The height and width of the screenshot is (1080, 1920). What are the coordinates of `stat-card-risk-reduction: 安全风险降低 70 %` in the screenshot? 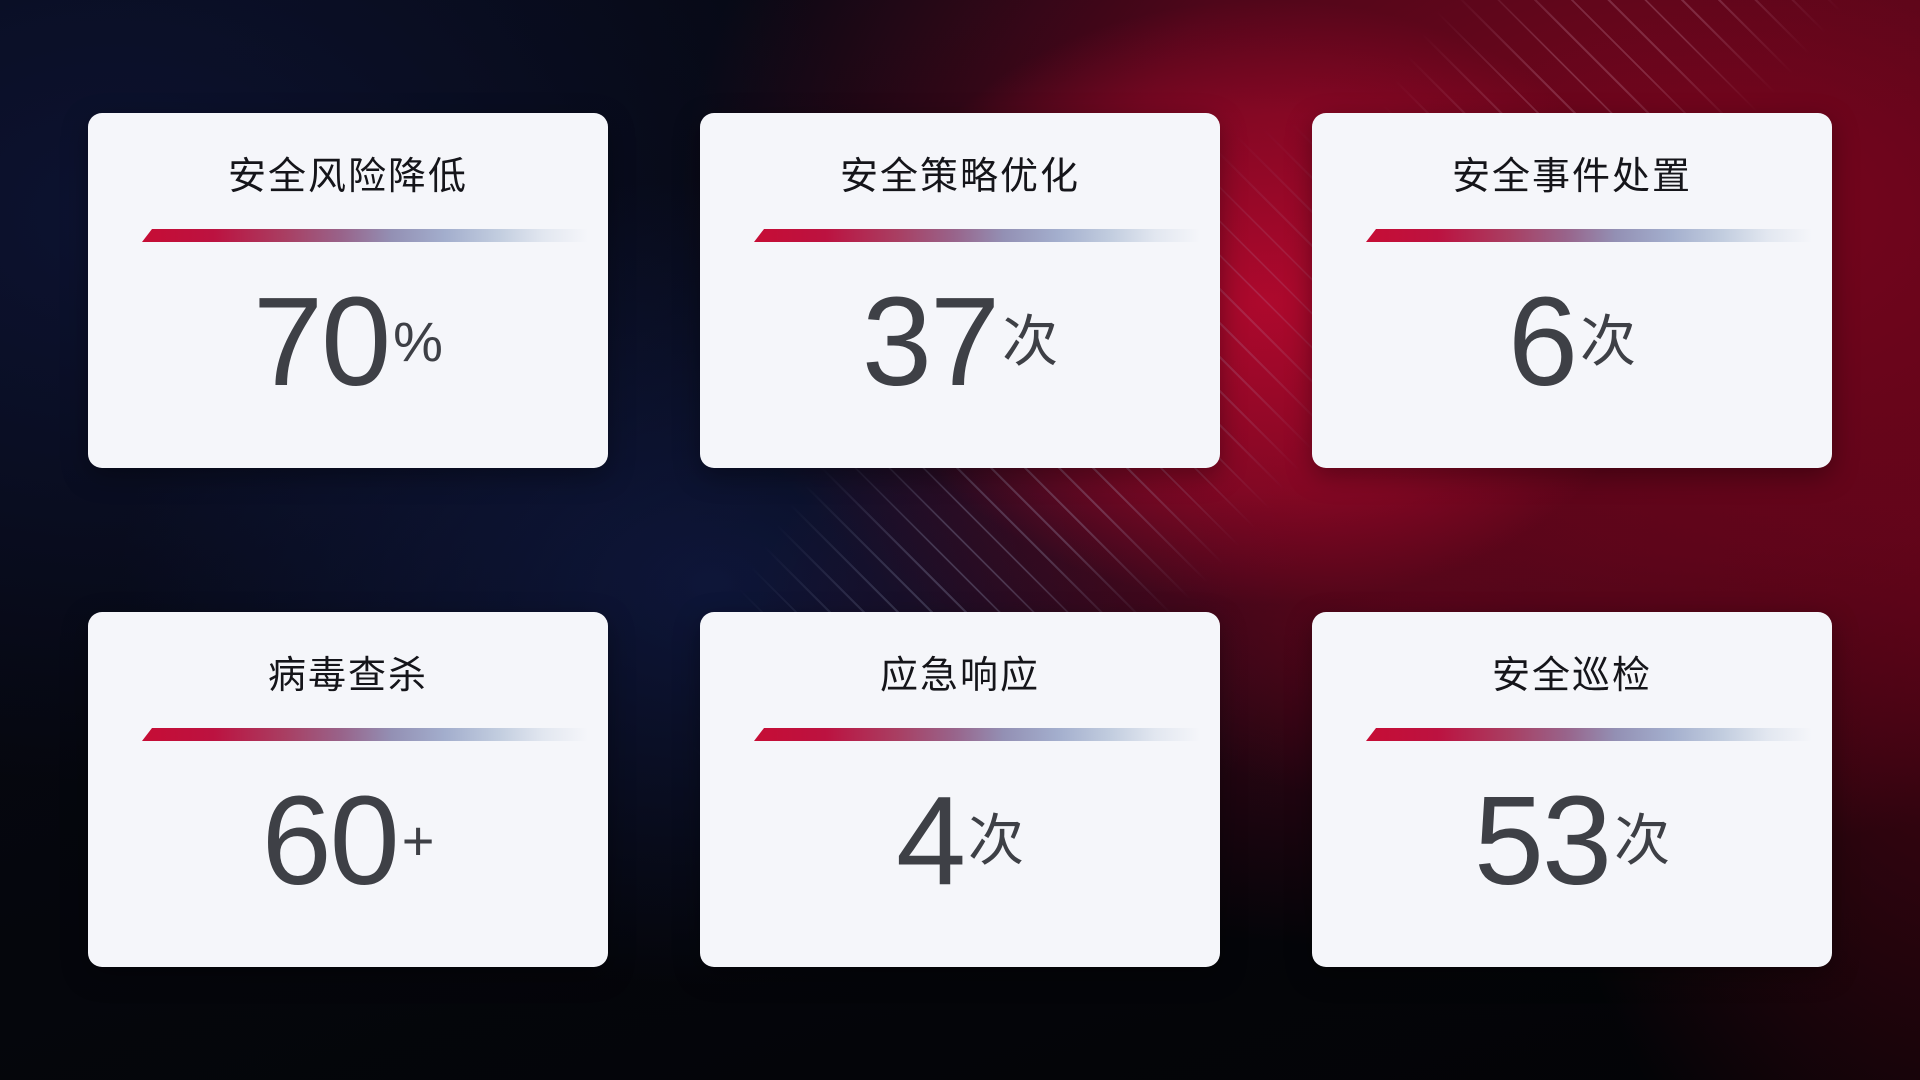 It's located at (348, 290).